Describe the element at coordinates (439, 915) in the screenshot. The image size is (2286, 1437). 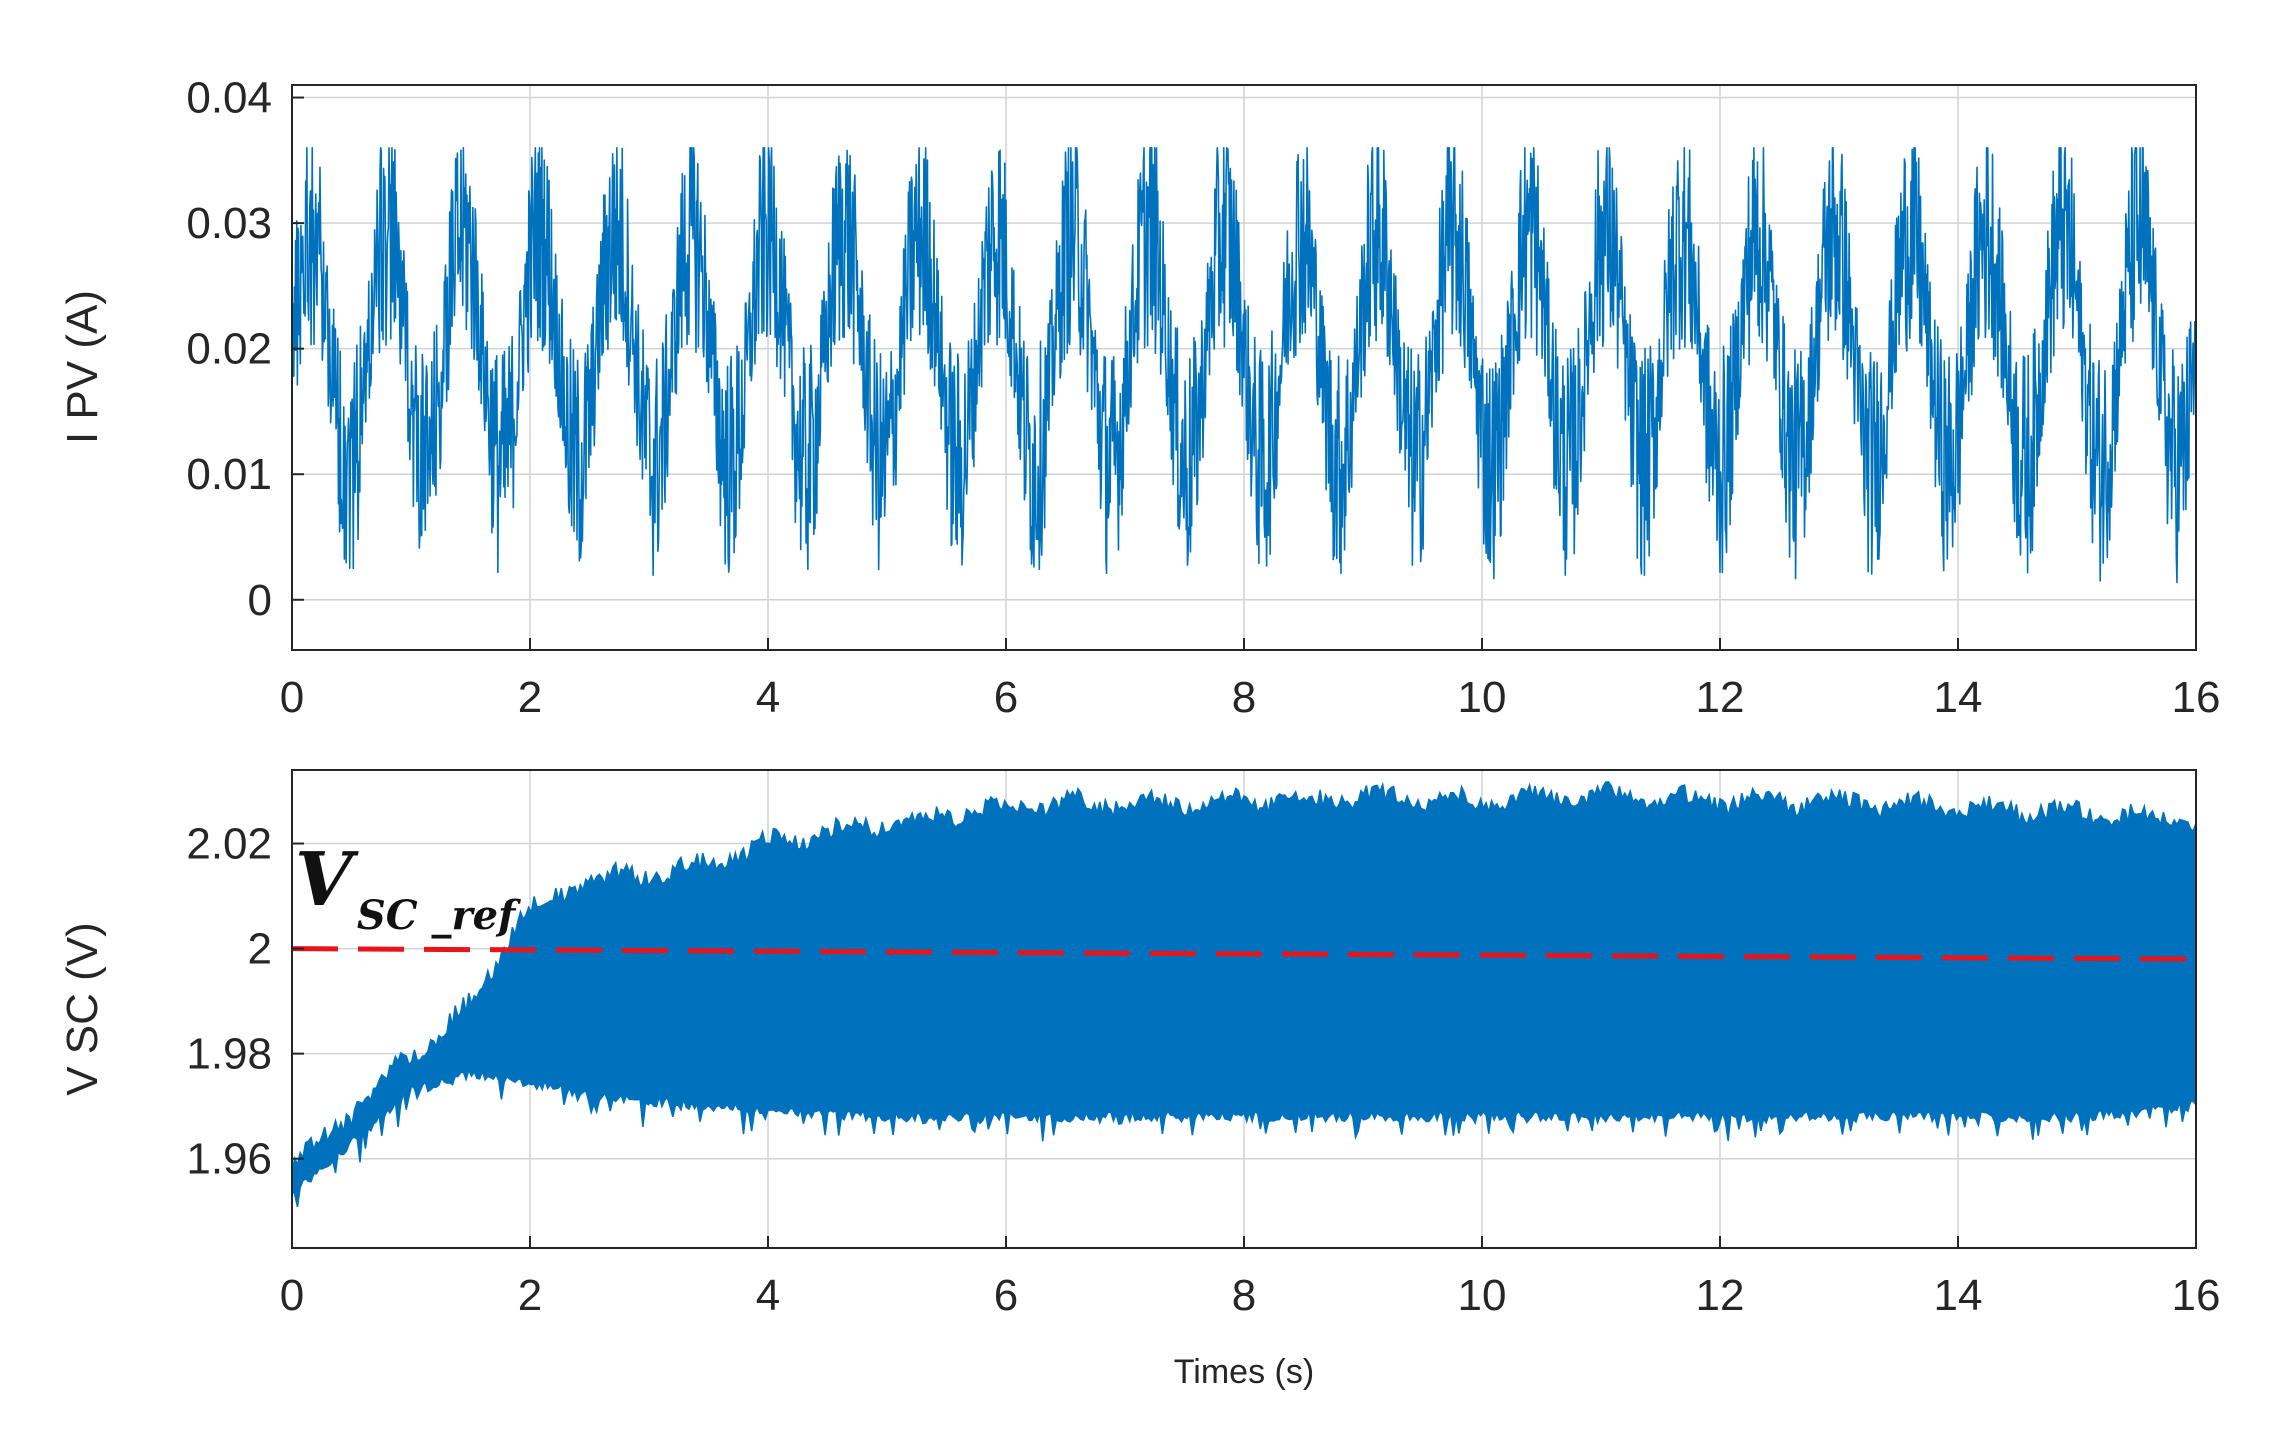
I see `vsc-ref-subscript: SC _ref` at that location.